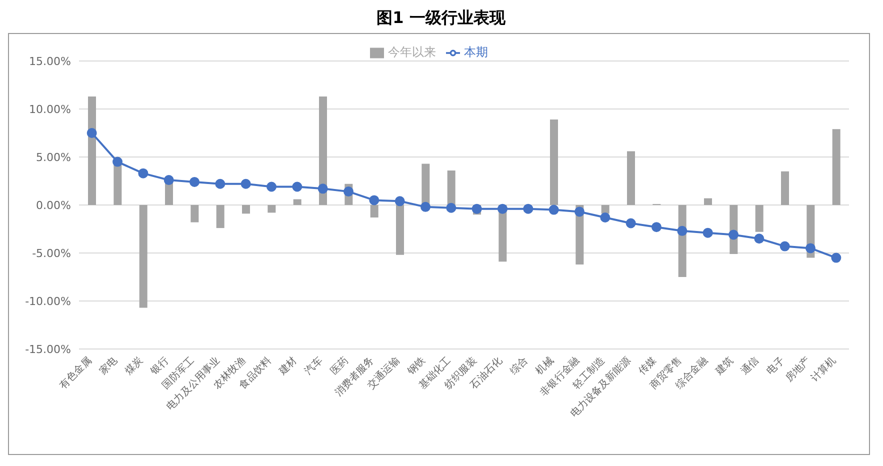 The height and width of the screenshot is (466, 883). What do you see at coordinates (724, 366) in the screenshot?
I see `x-tick-label: 建筑` at bounding box center [724, 366].